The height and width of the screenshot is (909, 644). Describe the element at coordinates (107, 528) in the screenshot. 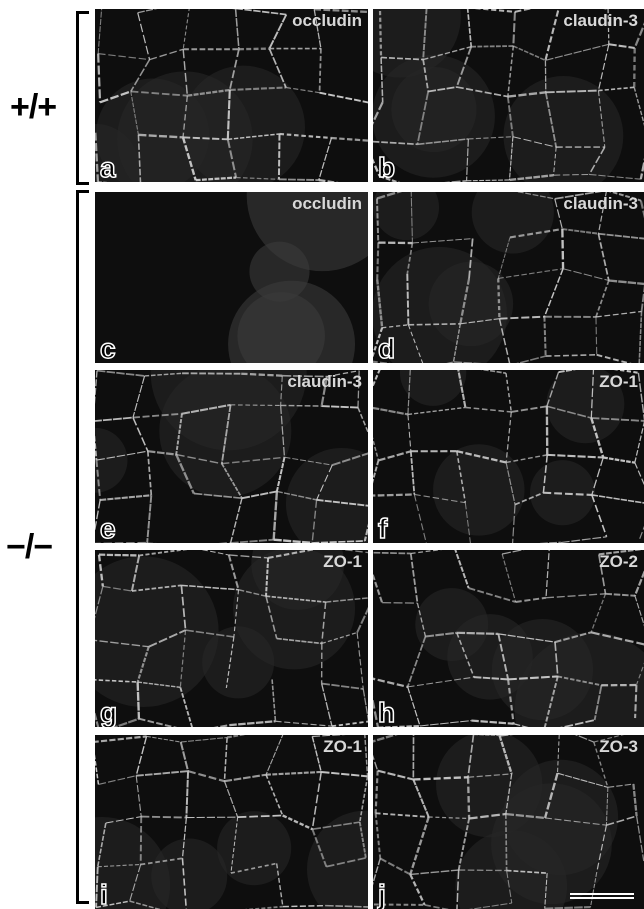

I see `panel-letter: e` at that location.